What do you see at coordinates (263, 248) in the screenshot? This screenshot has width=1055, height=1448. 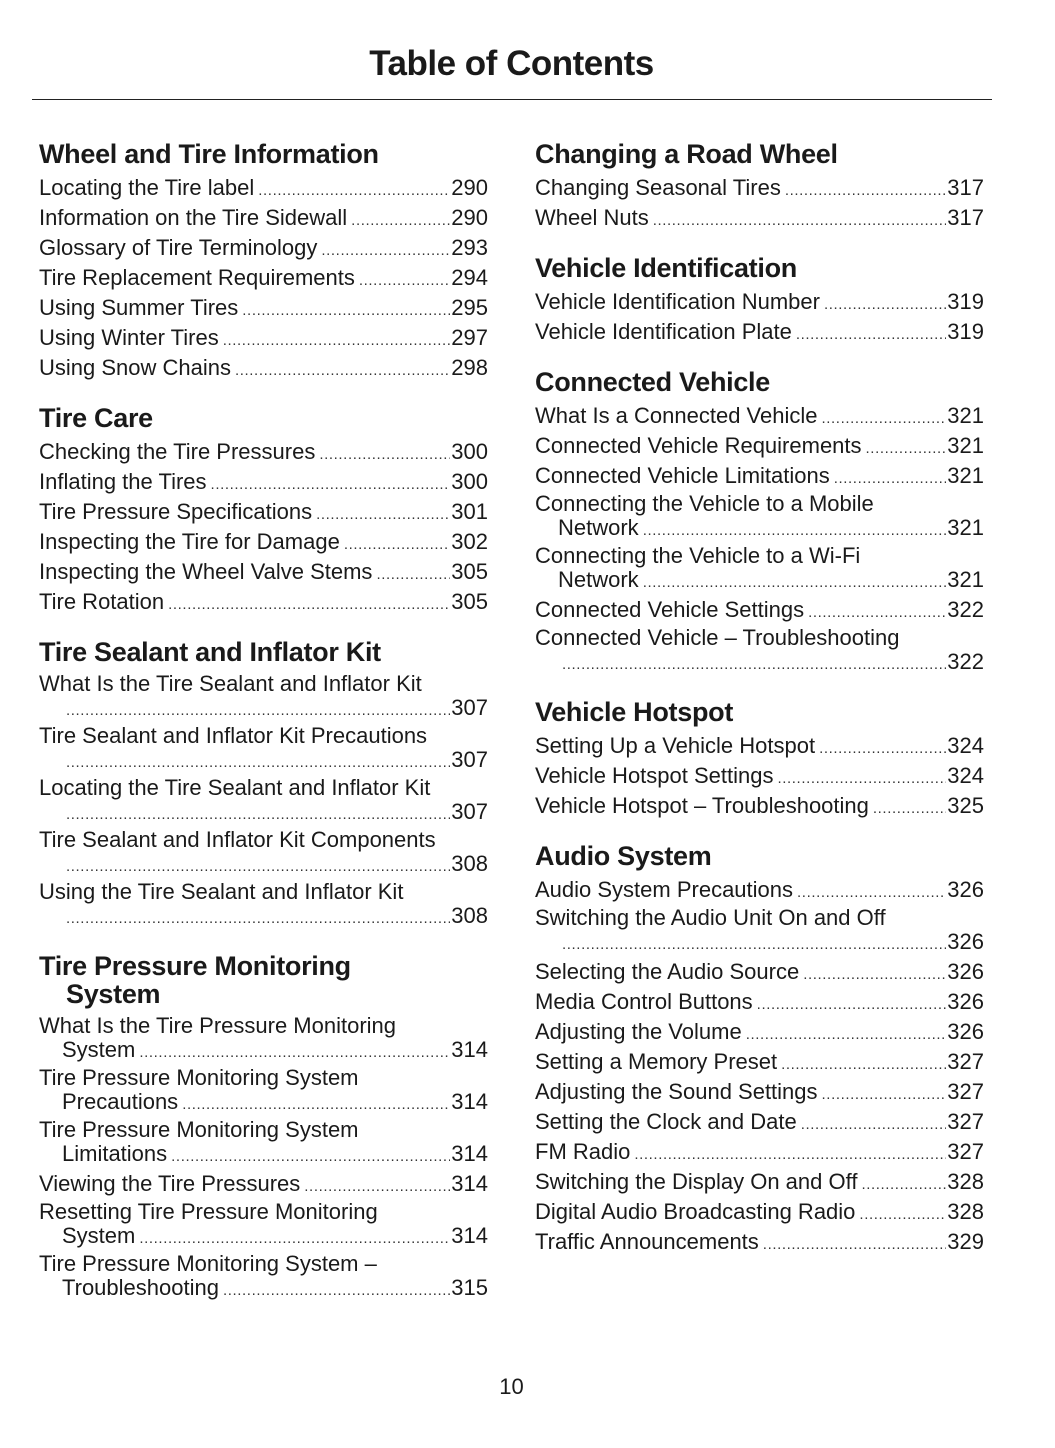 I see `toc-entry: Glossary of Tire Terminology 293` at bounding box center [263, 248].